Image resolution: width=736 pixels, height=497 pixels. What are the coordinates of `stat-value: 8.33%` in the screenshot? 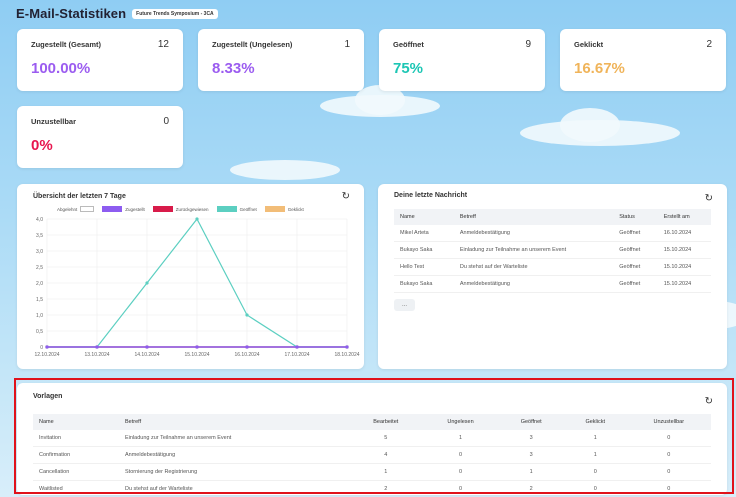 It's located at (233, 68).